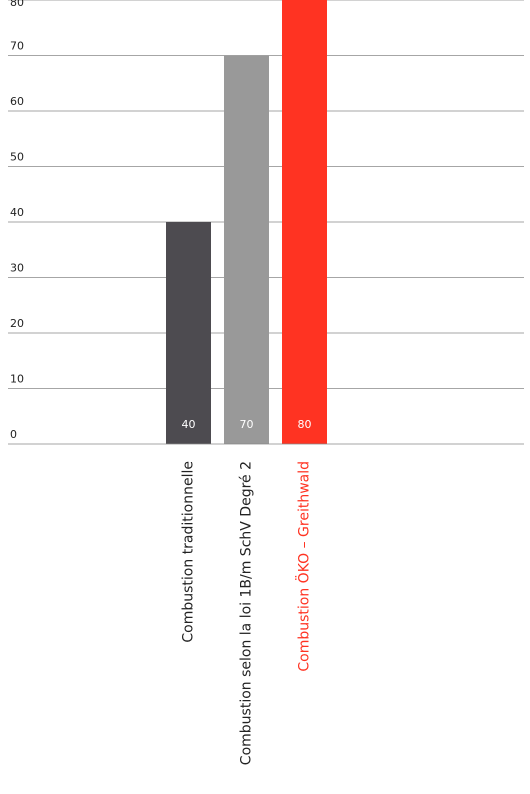  I want to click on y-tick-label-30: 30, so click(17, 268).